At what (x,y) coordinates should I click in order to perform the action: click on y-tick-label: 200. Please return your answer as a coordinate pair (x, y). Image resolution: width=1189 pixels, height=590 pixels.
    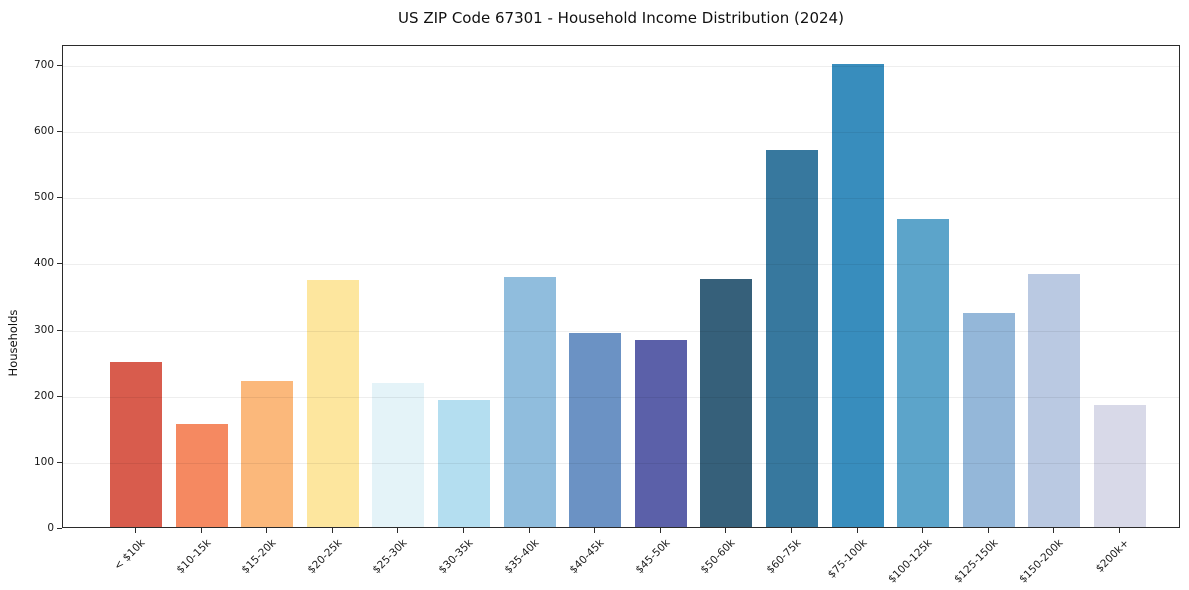
    Looking at the image, I should click on (43, 395).